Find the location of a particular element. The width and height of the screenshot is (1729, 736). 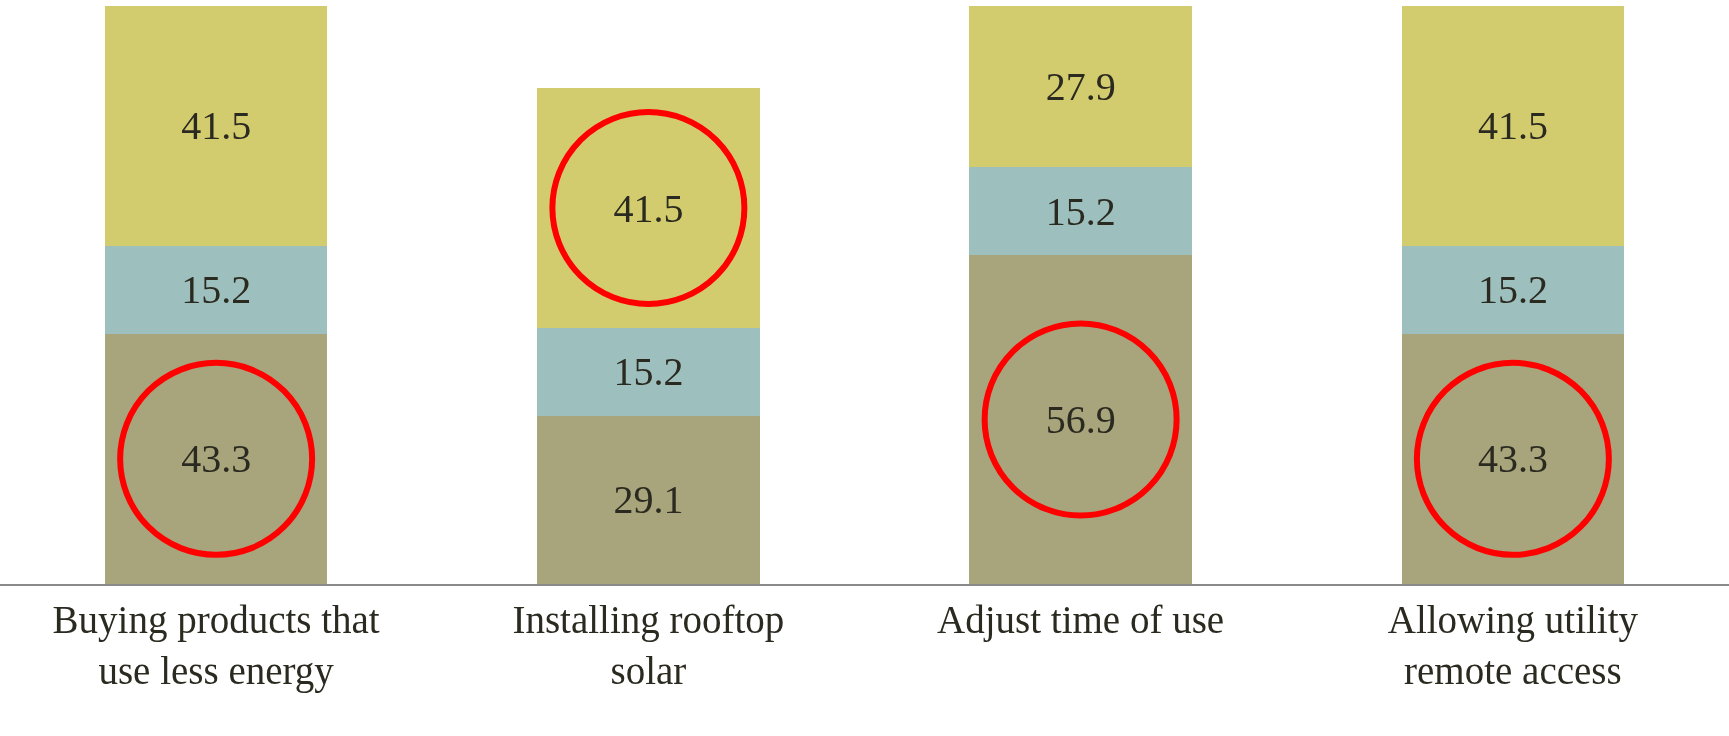

data-label: 56.9 is located at coordinates (1080, 420).